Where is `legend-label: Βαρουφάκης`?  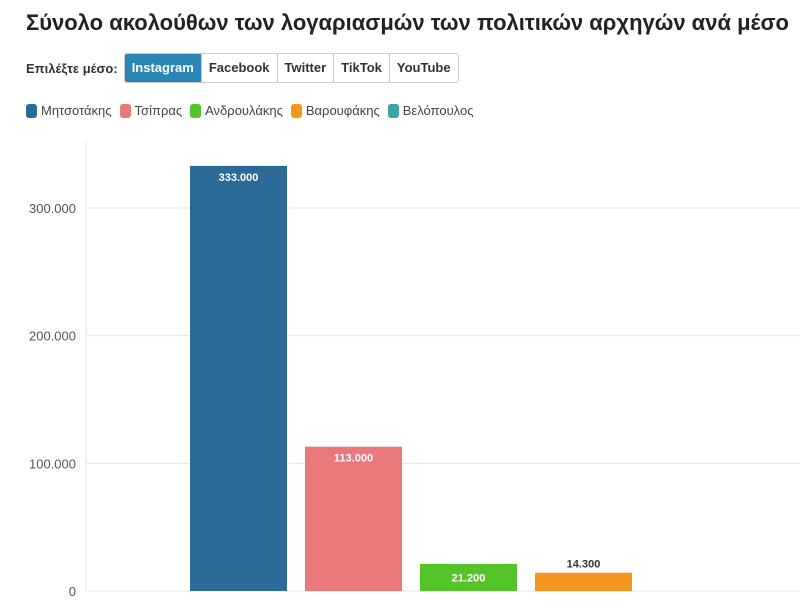 legend-label: Βαρουφάκης is located at coordinates (342, 110).